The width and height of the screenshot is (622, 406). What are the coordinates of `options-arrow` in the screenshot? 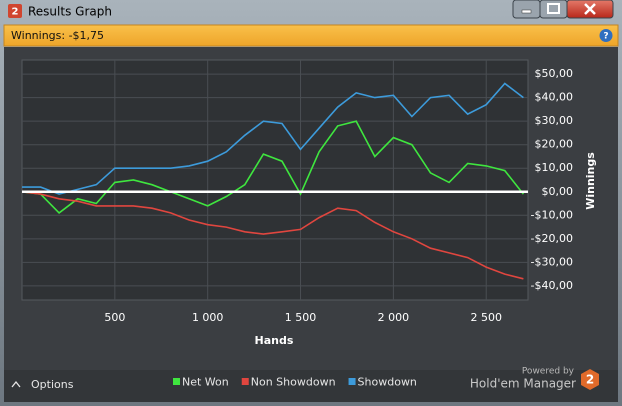 It's located at (16, 384).